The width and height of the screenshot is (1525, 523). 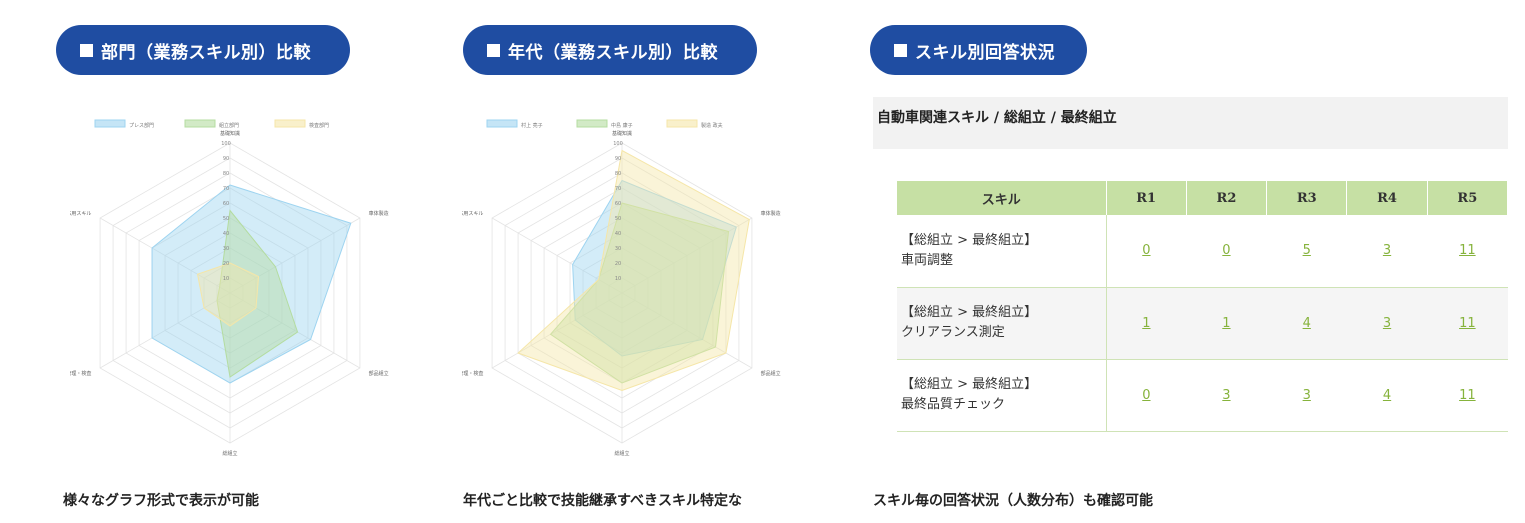 I want to click on skill-name: 車両調整, so click(x=927, y=260).